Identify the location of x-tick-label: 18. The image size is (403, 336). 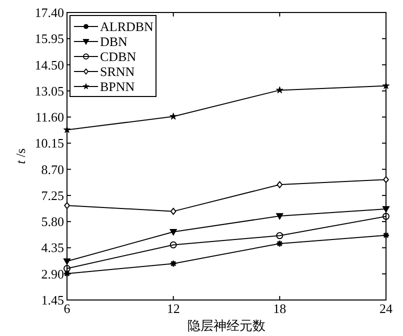
(279, 308).